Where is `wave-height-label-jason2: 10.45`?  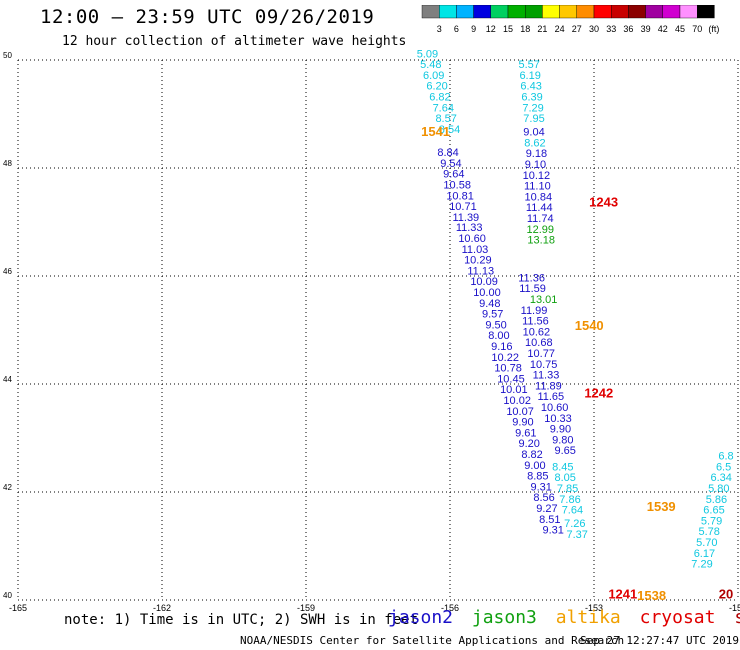
wave-height-label-jason2: 10.45 is located at coordinates (511, 379).